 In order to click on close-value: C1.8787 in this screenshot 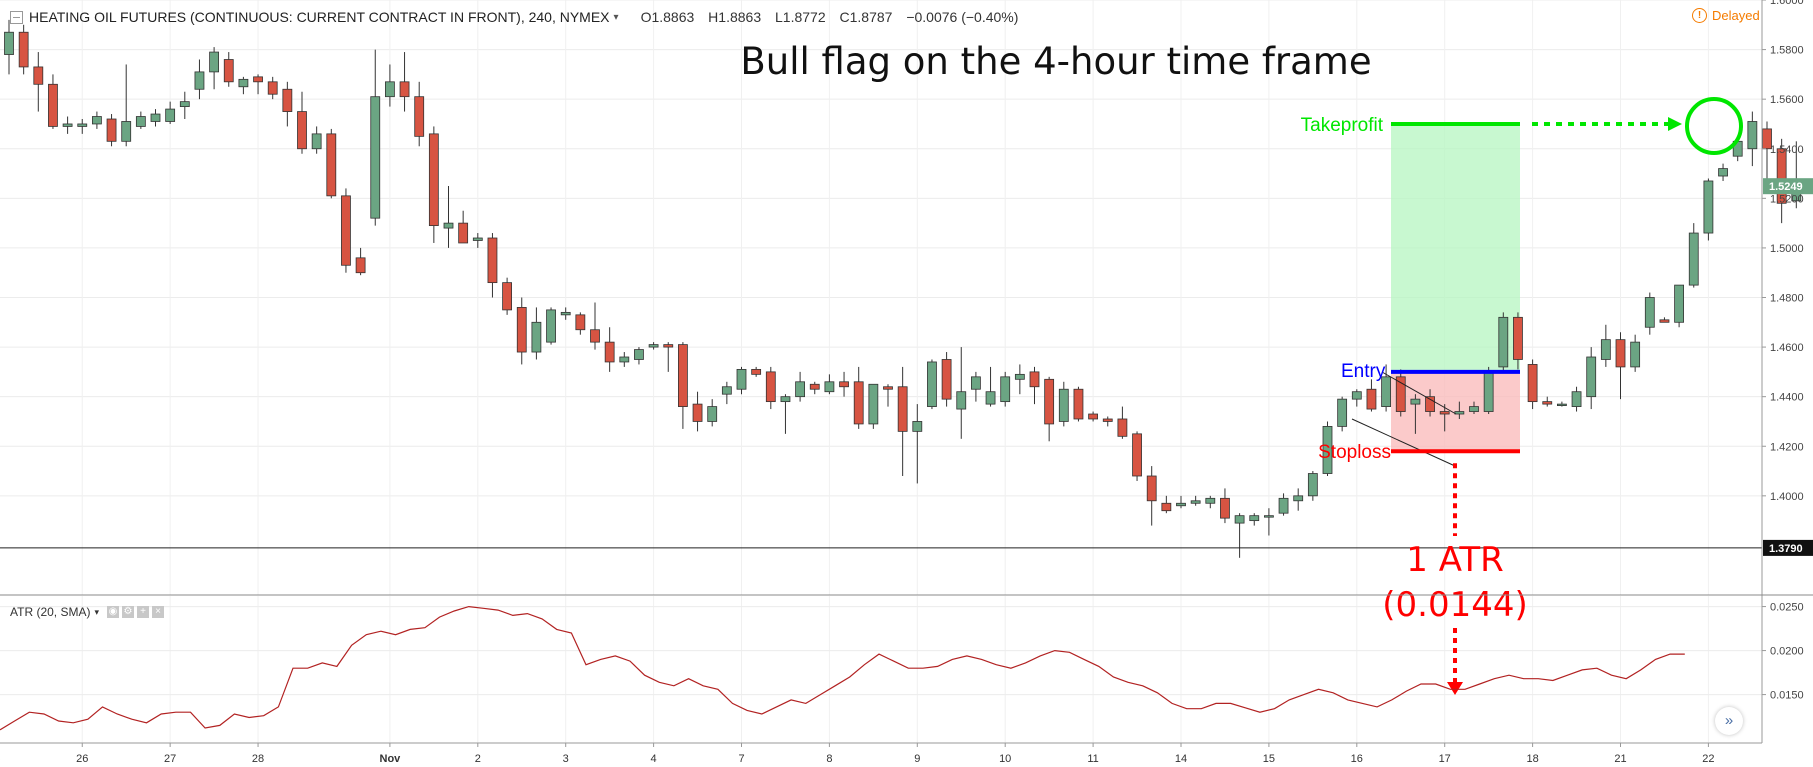, I will do `click(866, 17)`.